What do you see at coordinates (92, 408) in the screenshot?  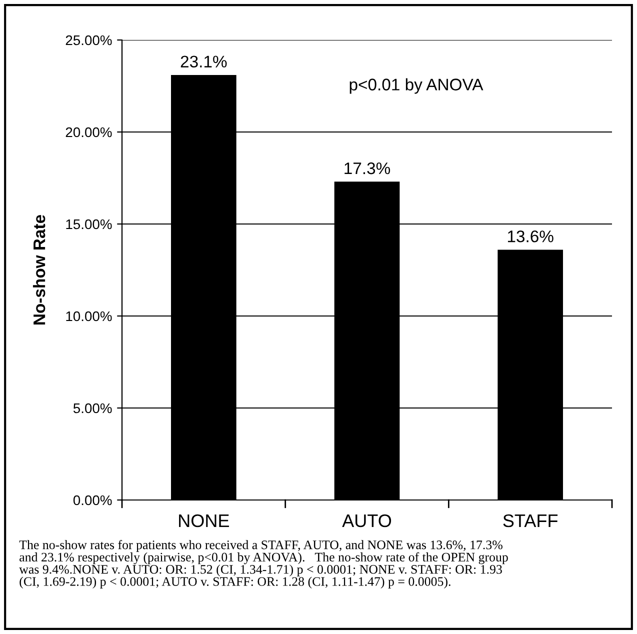 I see `y-tick-label: 5.00%` at bounding box center [92, 408].